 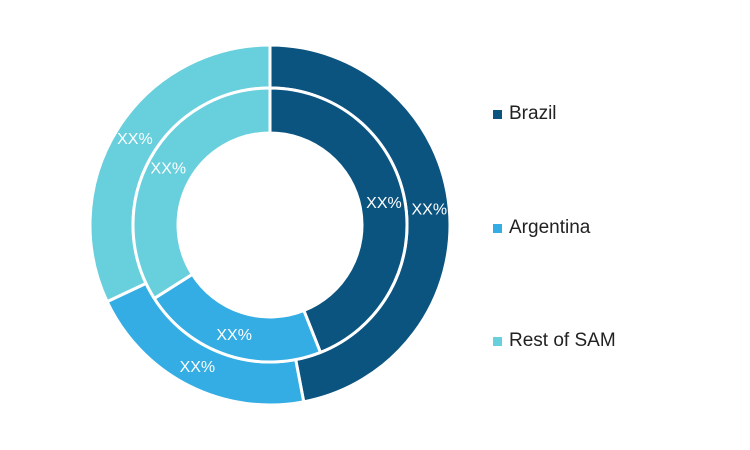 I want to click on legend-item-brazil: Brazil, so click(x=525, y=114).